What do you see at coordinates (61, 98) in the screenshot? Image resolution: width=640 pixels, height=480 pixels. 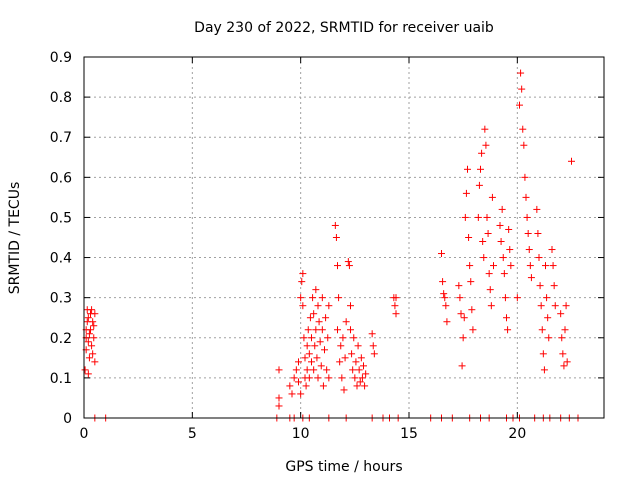 I see `y-tick-label: 0.8` at bounding box center [61, 98].